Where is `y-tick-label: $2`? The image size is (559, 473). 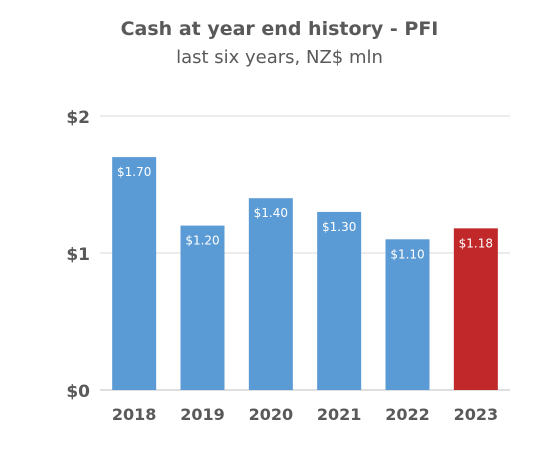
y-tick-label: $2 is located at coordinates (78, 118).